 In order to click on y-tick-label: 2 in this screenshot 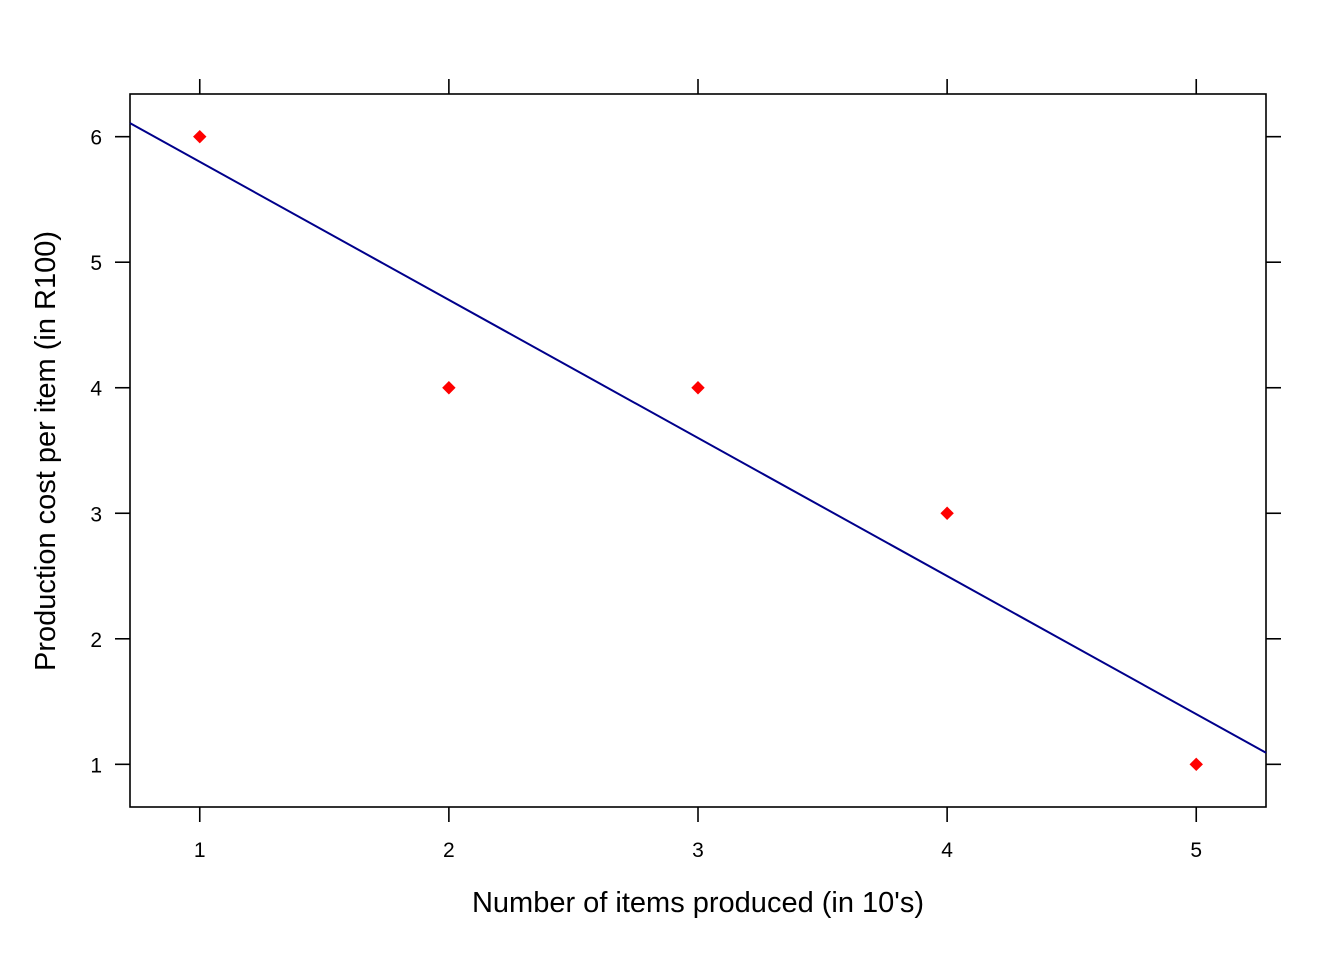, I will do `click(96, 640)`.